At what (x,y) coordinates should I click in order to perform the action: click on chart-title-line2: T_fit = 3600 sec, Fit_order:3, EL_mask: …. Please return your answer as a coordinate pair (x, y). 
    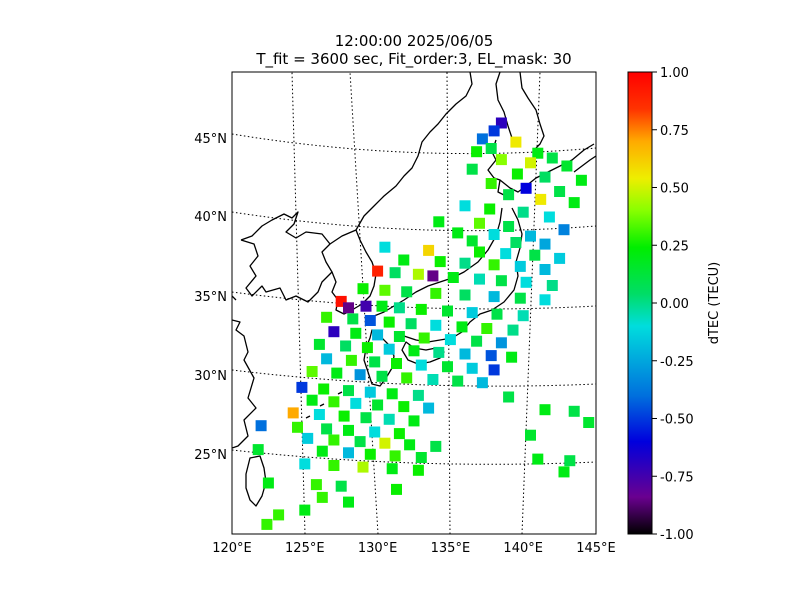
    Looking at the image, I should click on (413, 59).